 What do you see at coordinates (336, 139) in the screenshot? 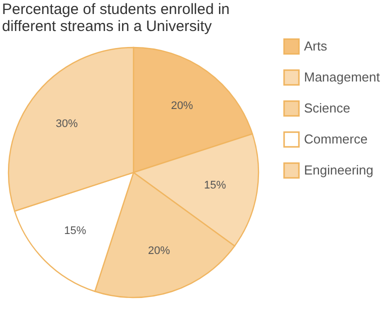
I see `legend-label: Commerce` at bounding box center [336, 139].